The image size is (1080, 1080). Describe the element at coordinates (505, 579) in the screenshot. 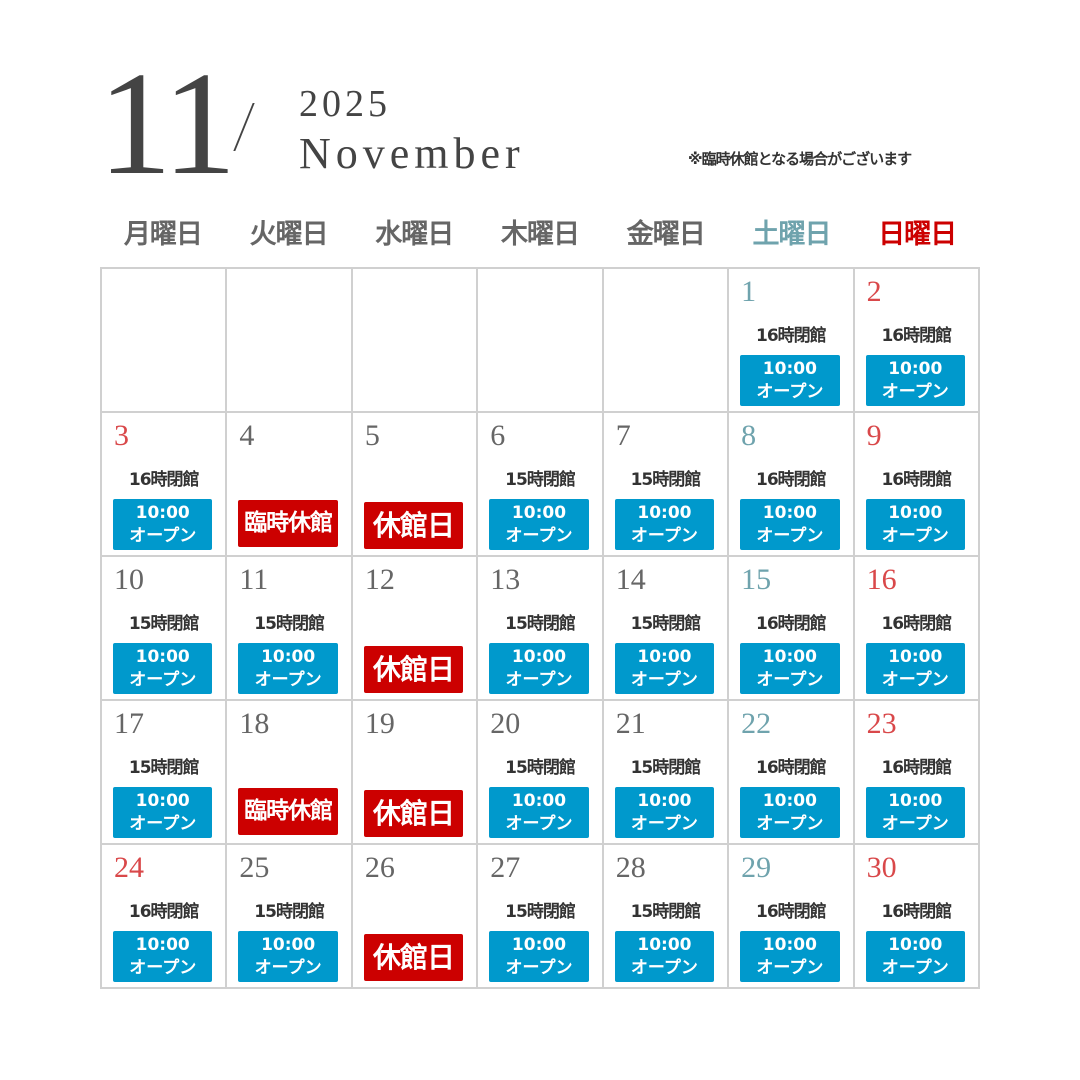

I see `day-number: 13` at that location.